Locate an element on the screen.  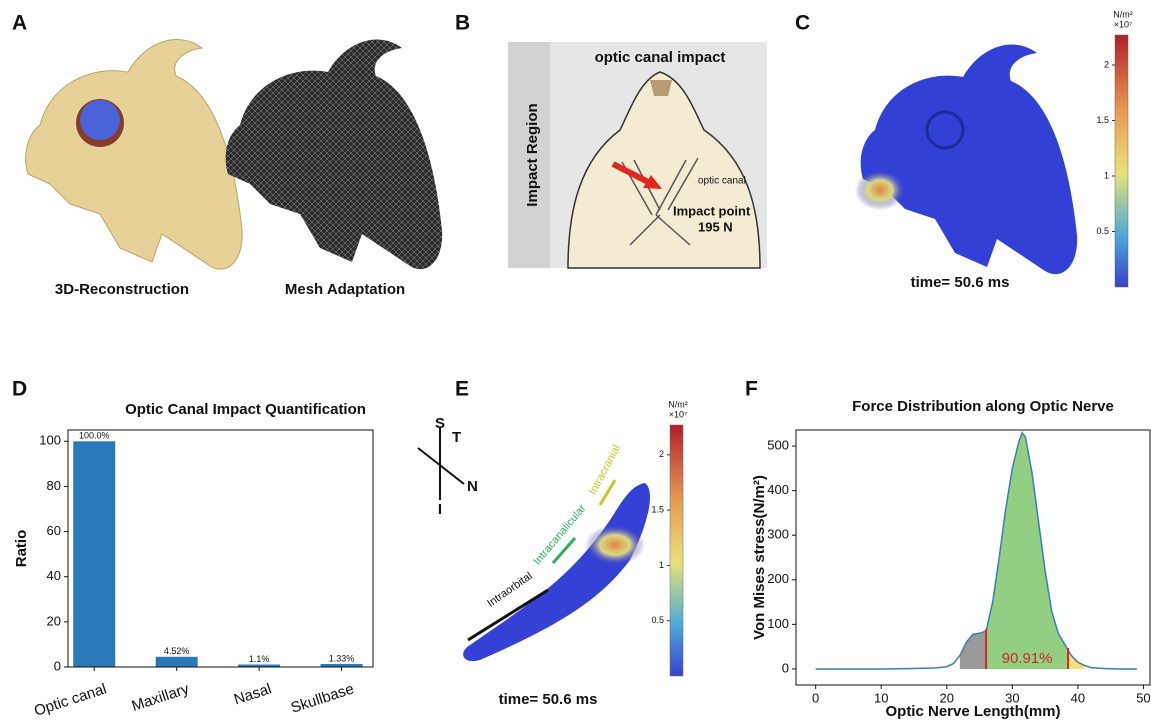
panel-label: A is located at coordinates (19, 23).